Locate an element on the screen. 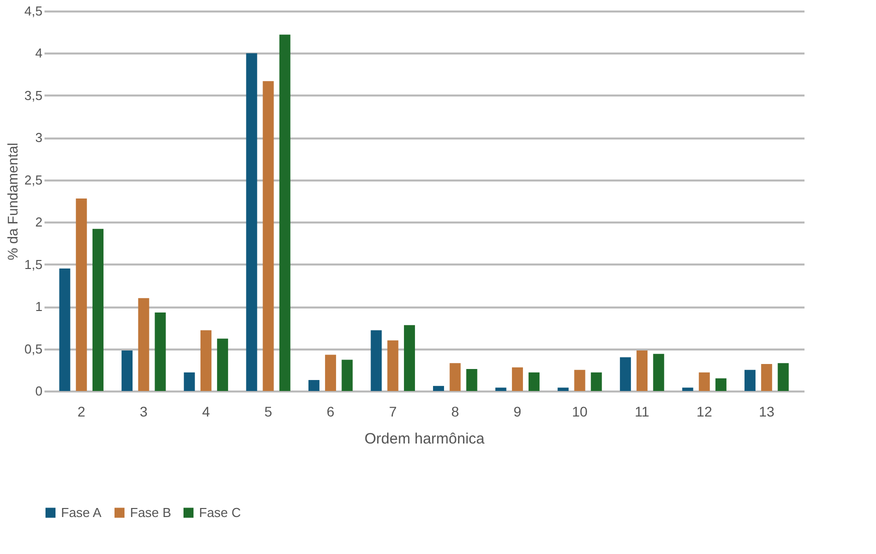  x-tick-label: 4 is located at coordinates (206, 412).